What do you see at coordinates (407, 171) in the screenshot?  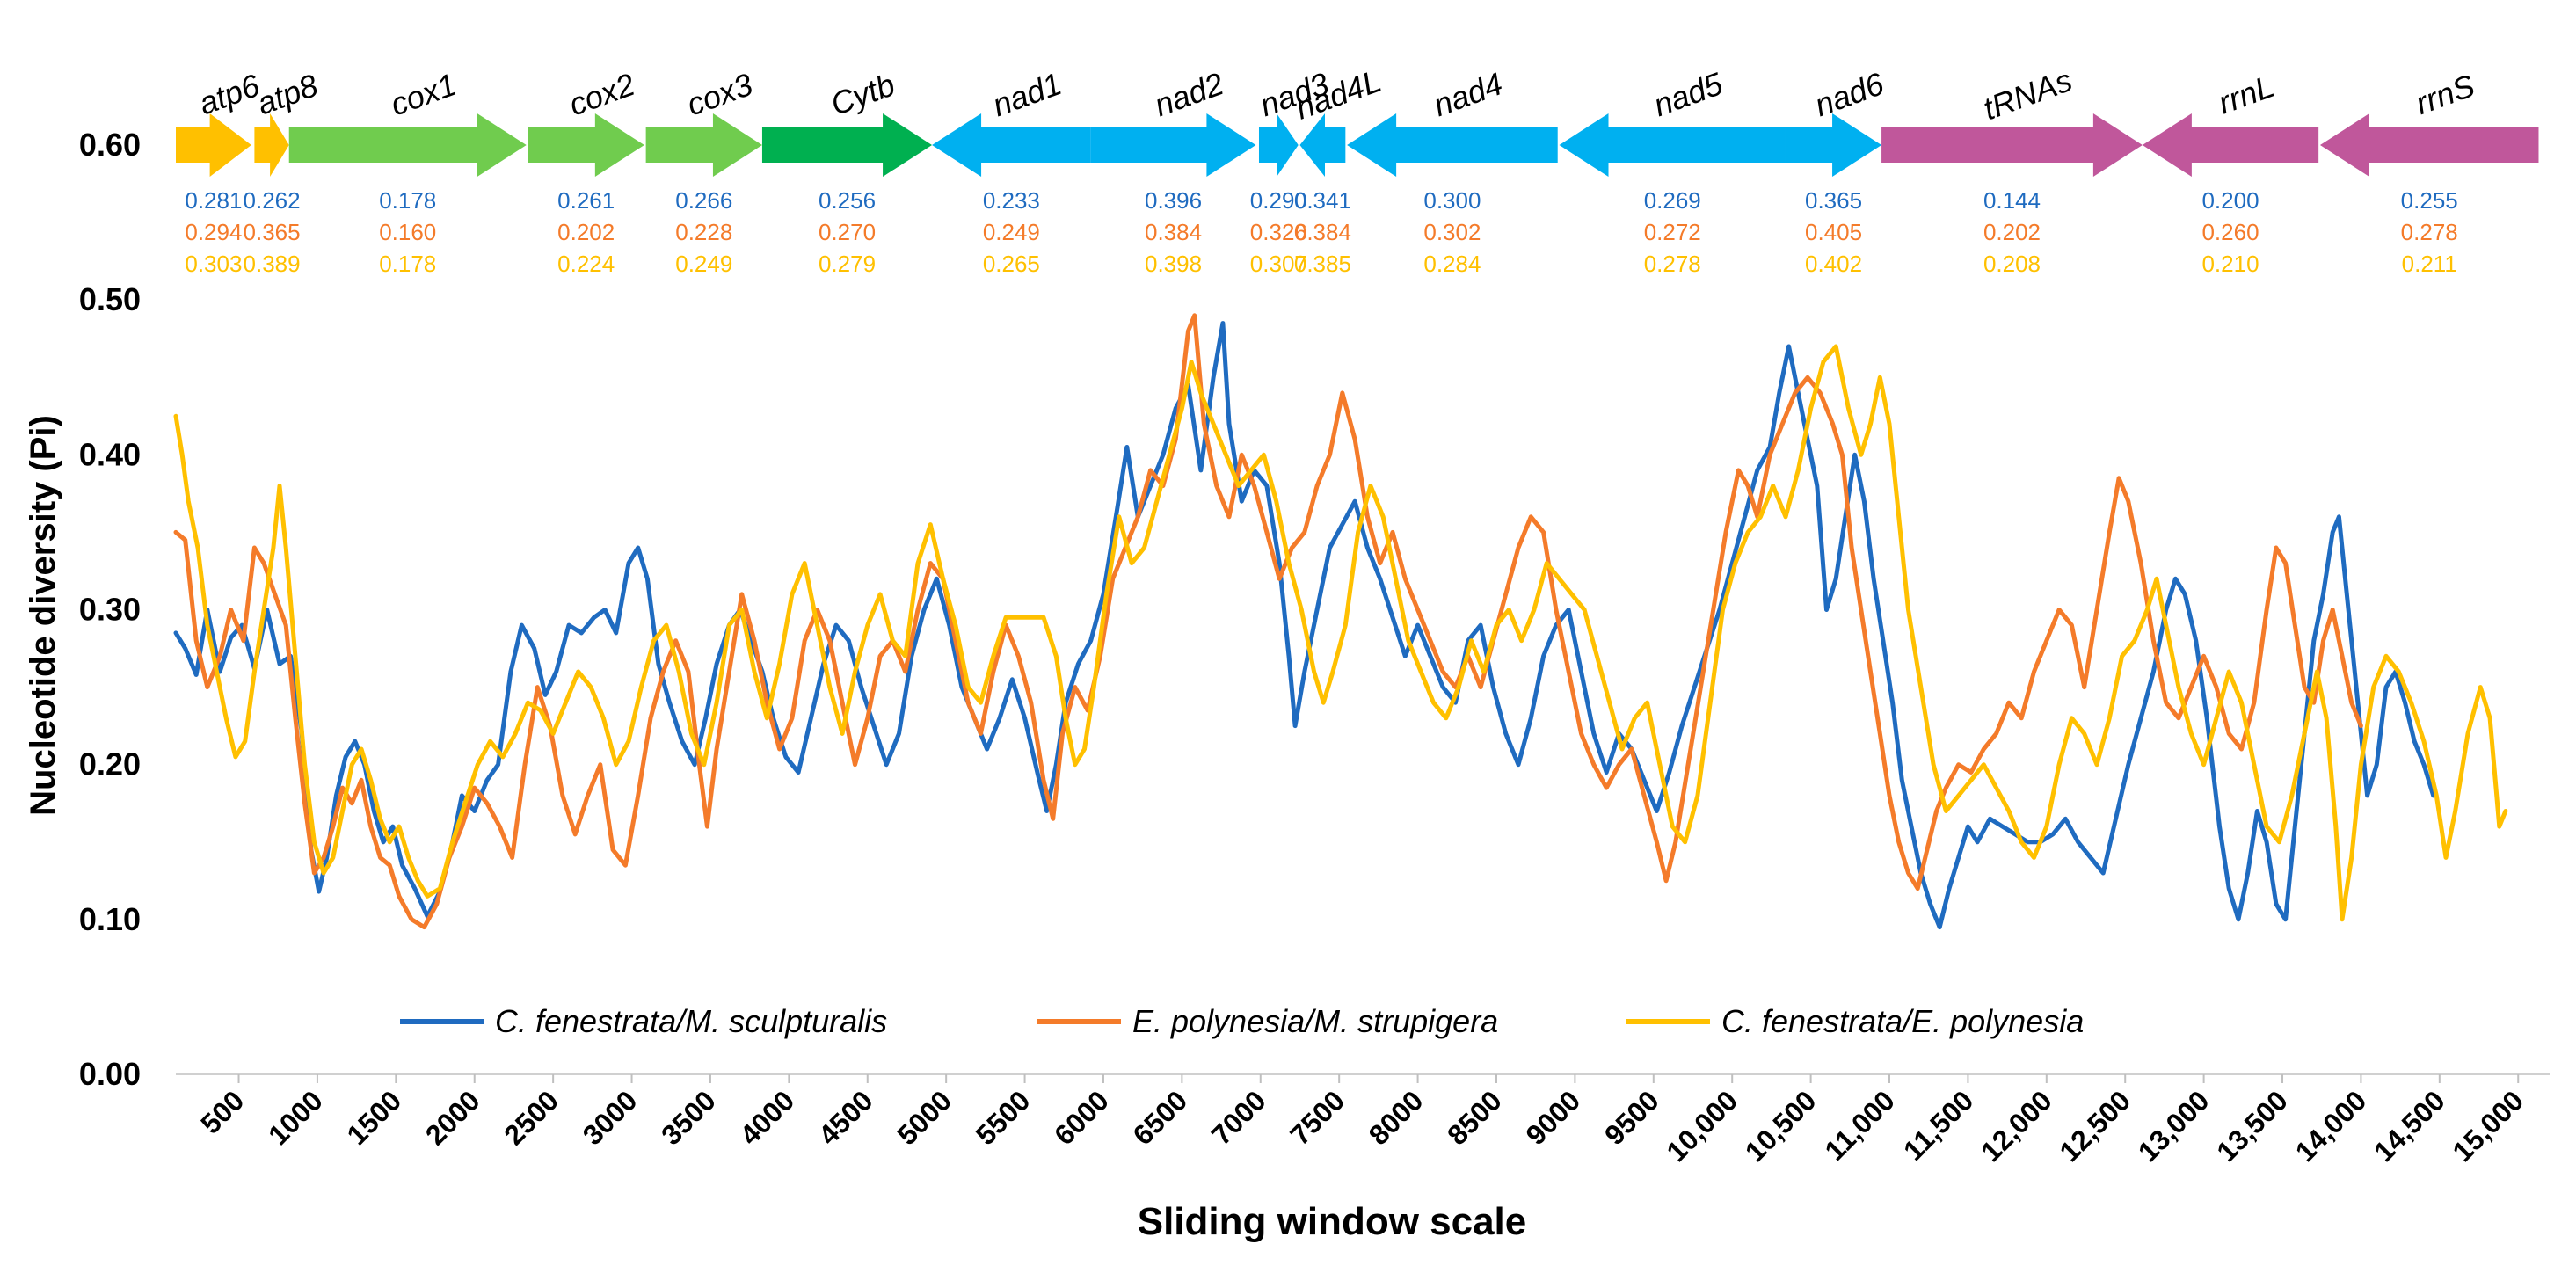 I see `gene-cox1: cox1 0.178 0.160 0.178` at bounding box center [407, 171].